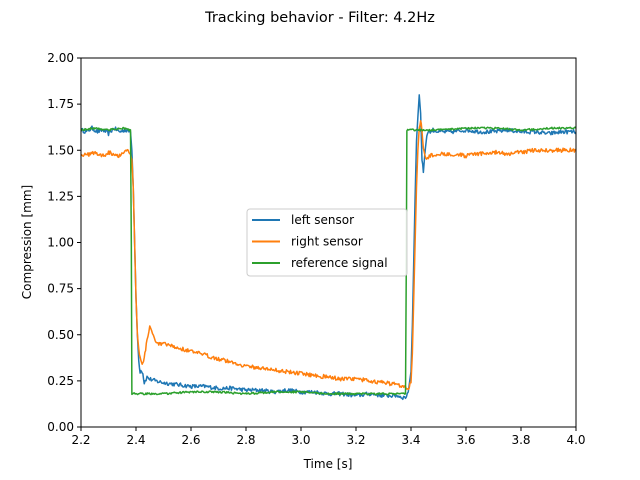  What do you see at coordinates (60, 289) in the screenshot?
I see `y-tick-label: 0.75` at bounding box center [60, 289].